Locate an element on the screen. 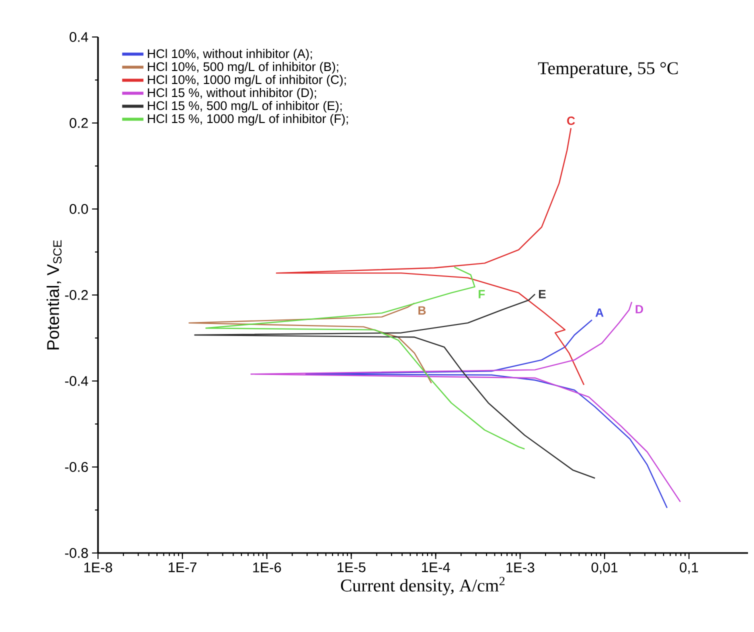 Image resolution: width=754 pixels, height=632 pixels. y-tick-label: -0.2 is located at coordinates (76, 295).